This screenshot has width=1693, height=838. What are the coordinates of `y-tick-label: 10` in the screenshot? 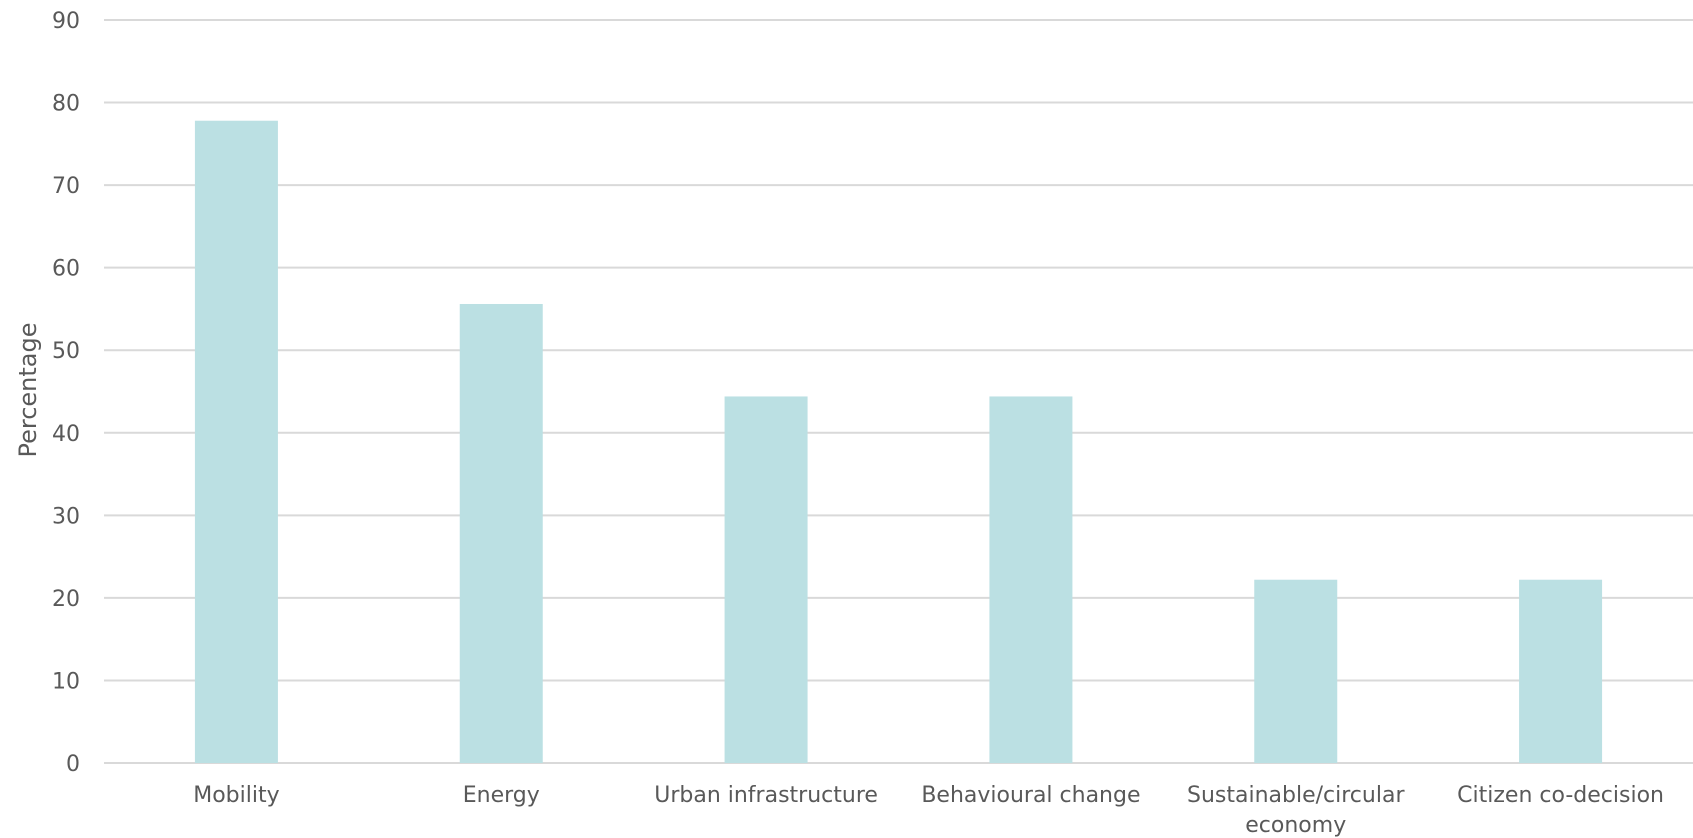 It's located at (66, 681).